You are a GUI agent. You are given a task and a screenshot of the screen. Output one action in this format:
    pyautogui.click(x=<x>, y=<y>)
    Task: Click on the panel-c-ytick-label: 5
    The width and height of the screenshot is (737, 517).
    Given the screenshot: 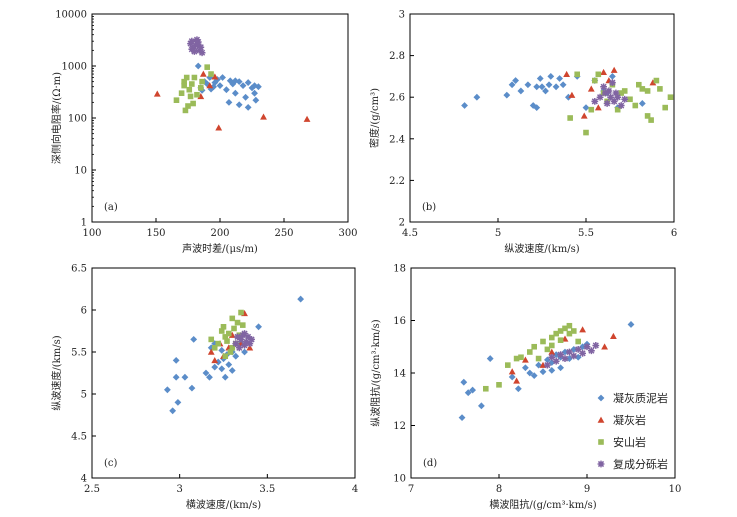 What is the action you would take?
    pyautogui.click(x=84, y=395)
    